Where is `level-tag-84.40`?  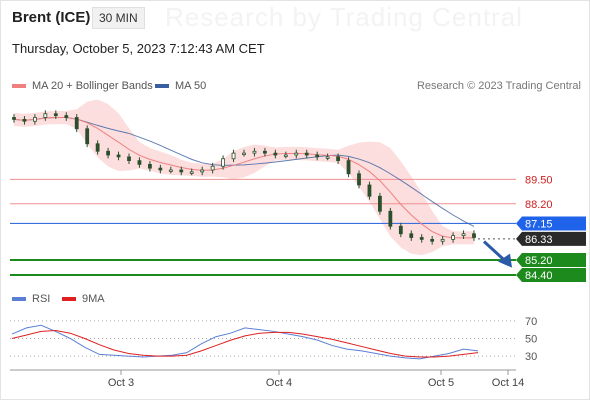 level-tag-84.40 is located at coordinates (551, 275).